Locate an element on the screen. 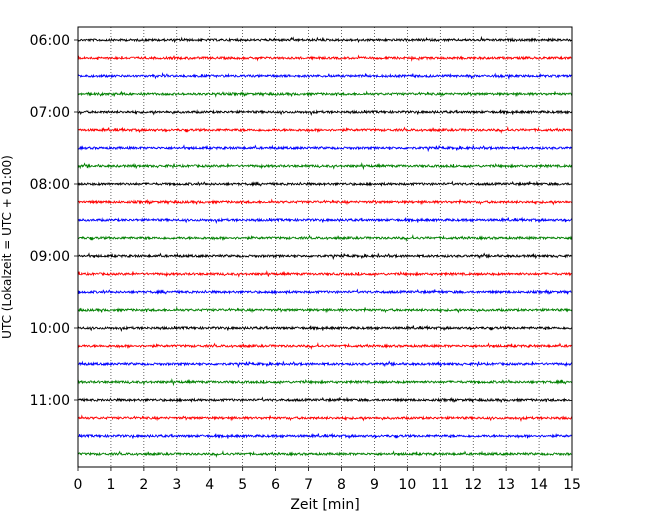  x-tick-label: 7 is located at coordinates (308, 485).